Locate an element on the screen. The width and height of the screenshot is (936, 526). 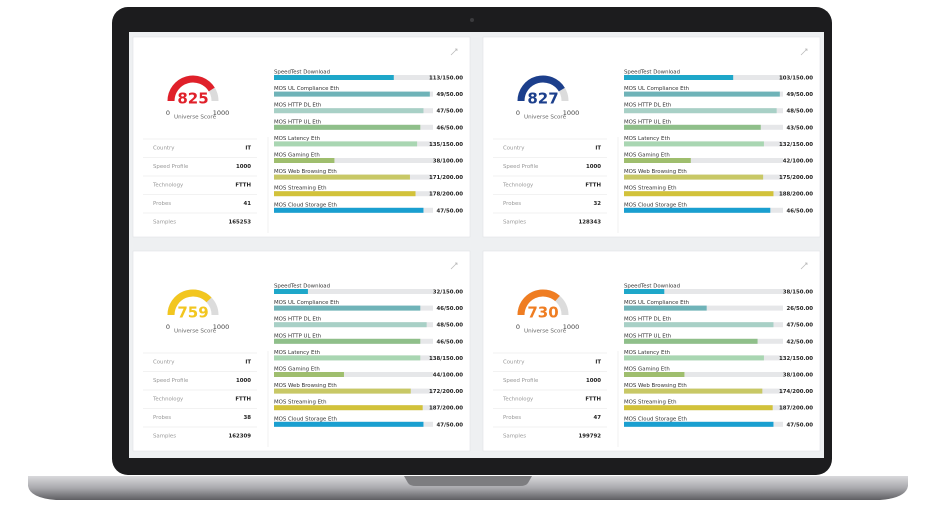
gauge-min: 0 is located at coordinates (168, 327).